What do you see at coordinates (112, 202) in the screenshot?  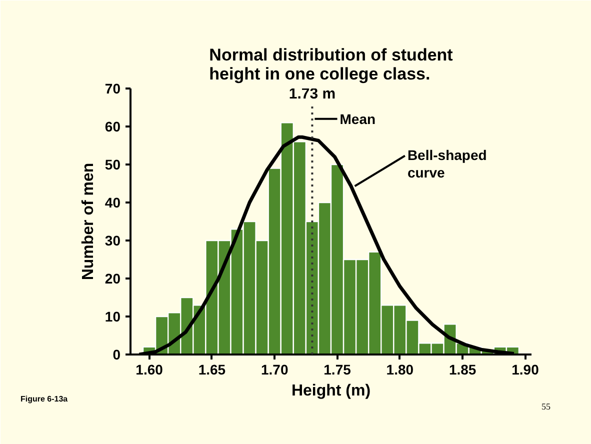 I see `y-tick-label: 40` at bounding box center [112, 202].